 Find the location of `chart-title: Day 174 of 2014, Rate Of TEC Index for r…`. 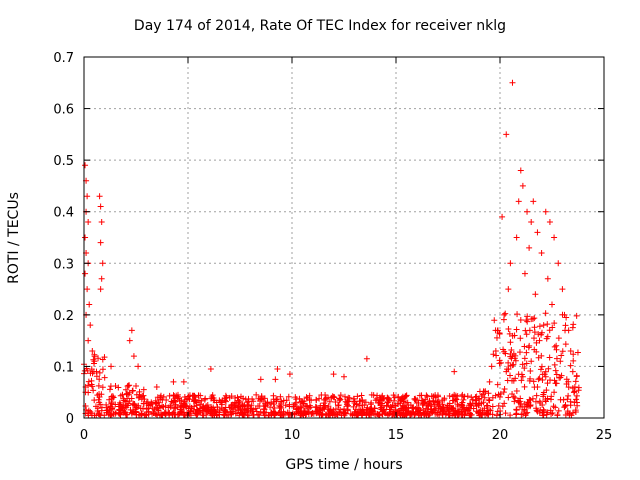

chart-title: Day 174 of 2014, Rate Of TEC Index for r… is located at coordinates (320, 26).